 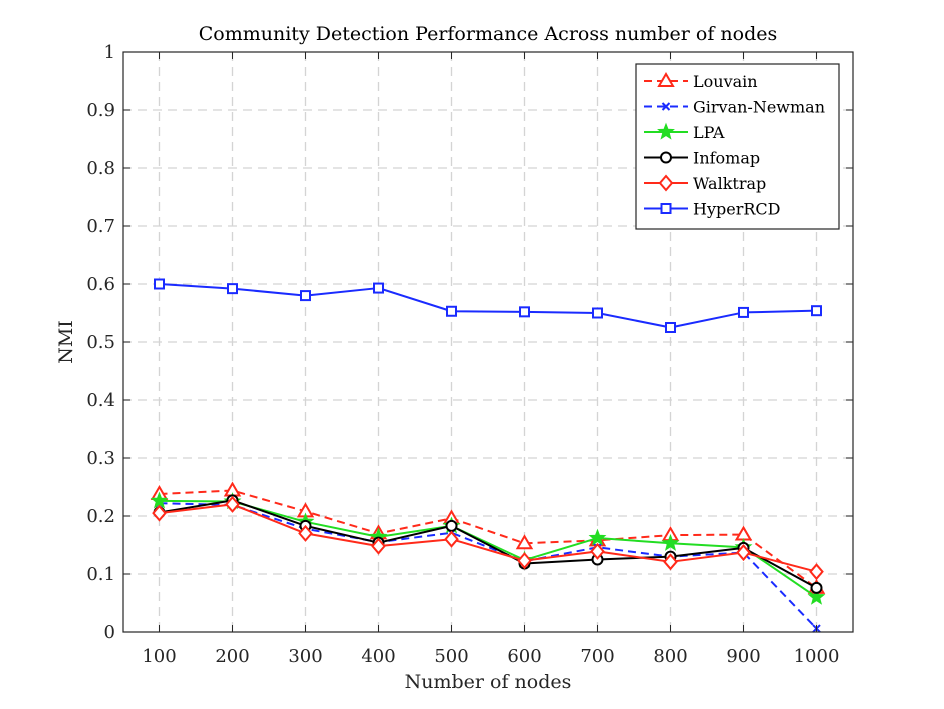 I want to click on y-tick-label: 0.5, so click(x=100, y=342).